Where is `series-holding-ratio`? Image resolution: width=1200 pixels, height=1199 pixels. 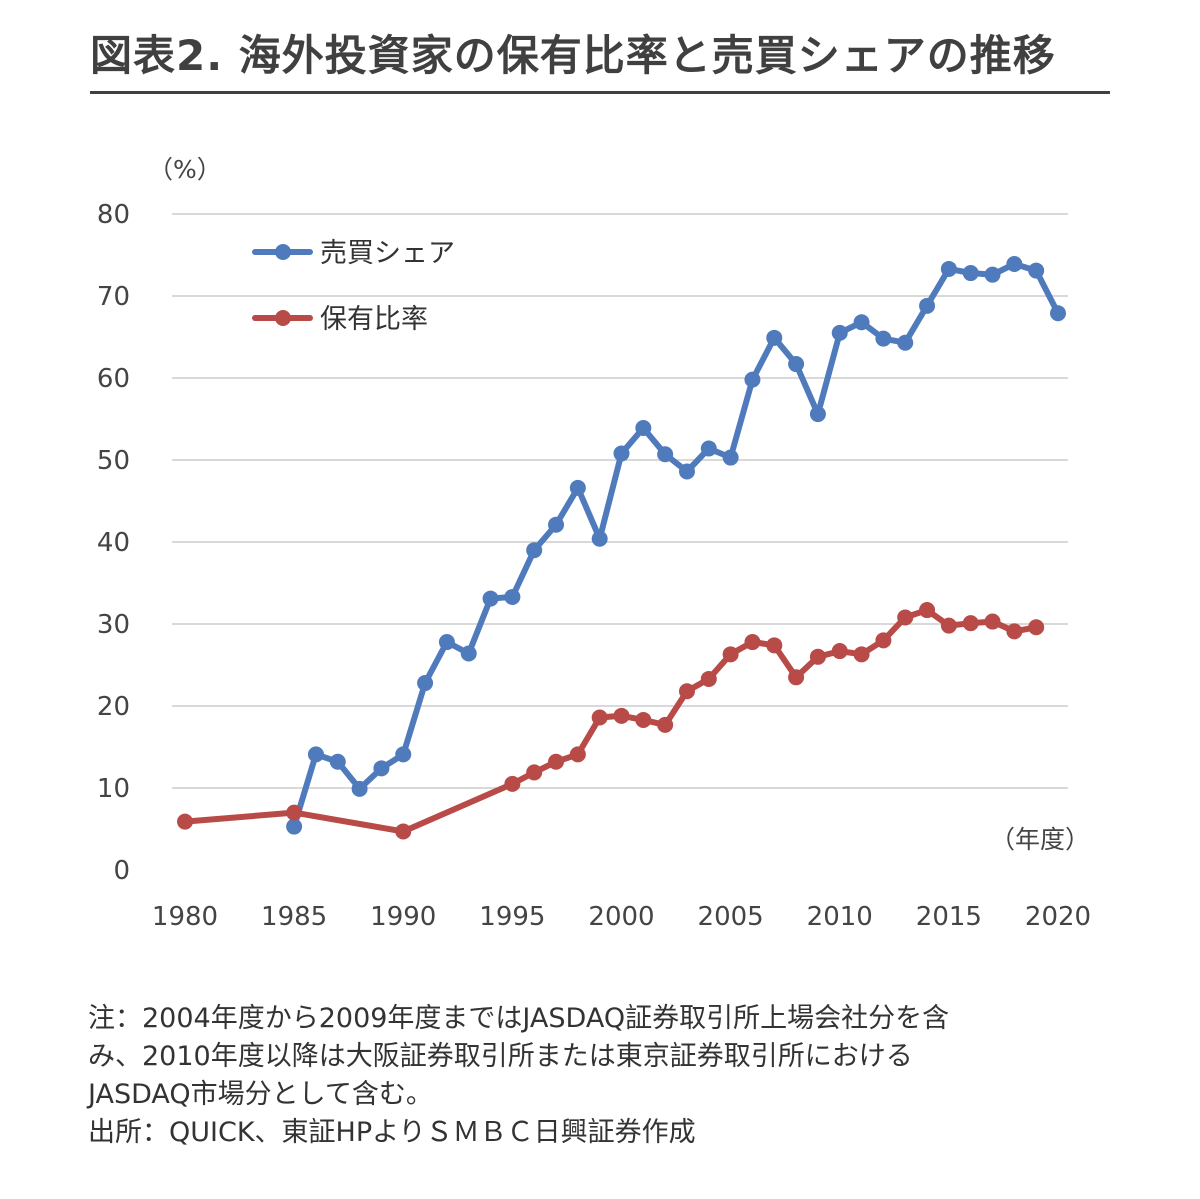 series-holding-ratio is located at coordinates (611, 721).